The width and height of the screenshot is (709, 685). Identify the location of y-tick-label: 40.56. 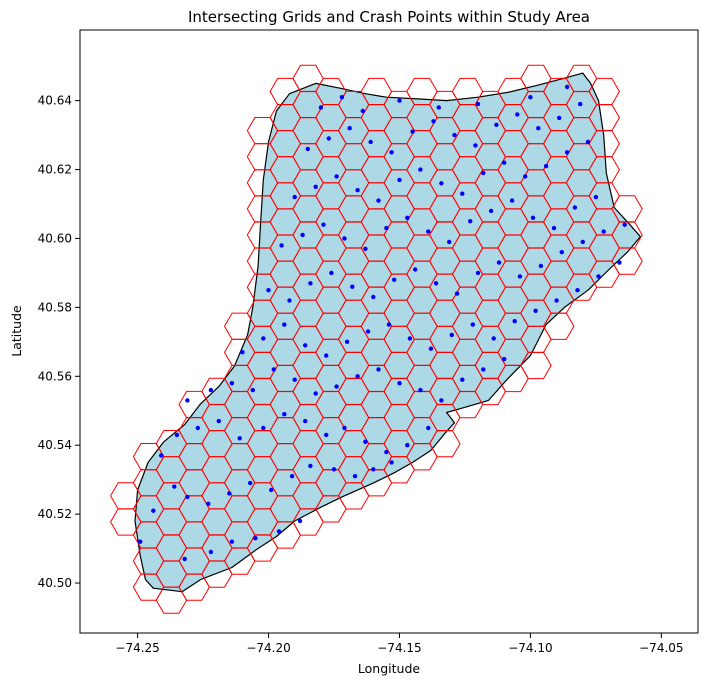
(55, 376).